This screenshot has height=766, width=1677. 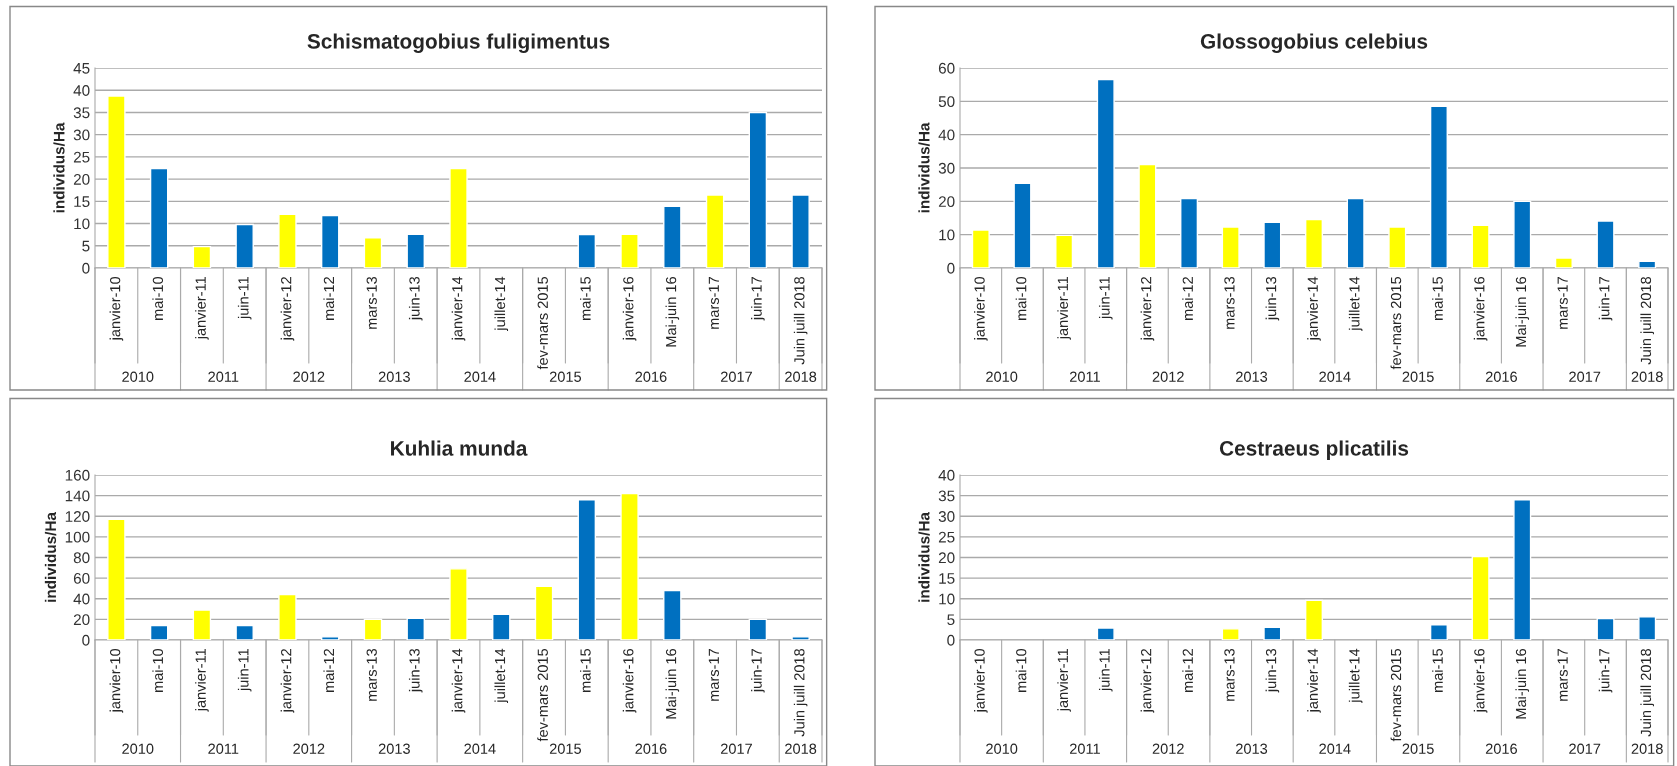 I want to click on text: 2016, so click(x=1501, y=748).